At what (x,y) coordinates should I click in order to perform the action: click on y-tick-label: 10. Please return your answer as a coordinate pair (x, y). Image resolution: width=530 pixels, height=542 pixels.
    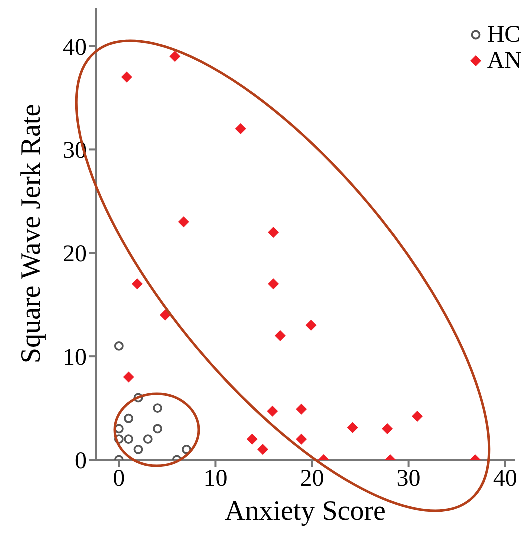
    Looking at the image, I should click on (75, 358).